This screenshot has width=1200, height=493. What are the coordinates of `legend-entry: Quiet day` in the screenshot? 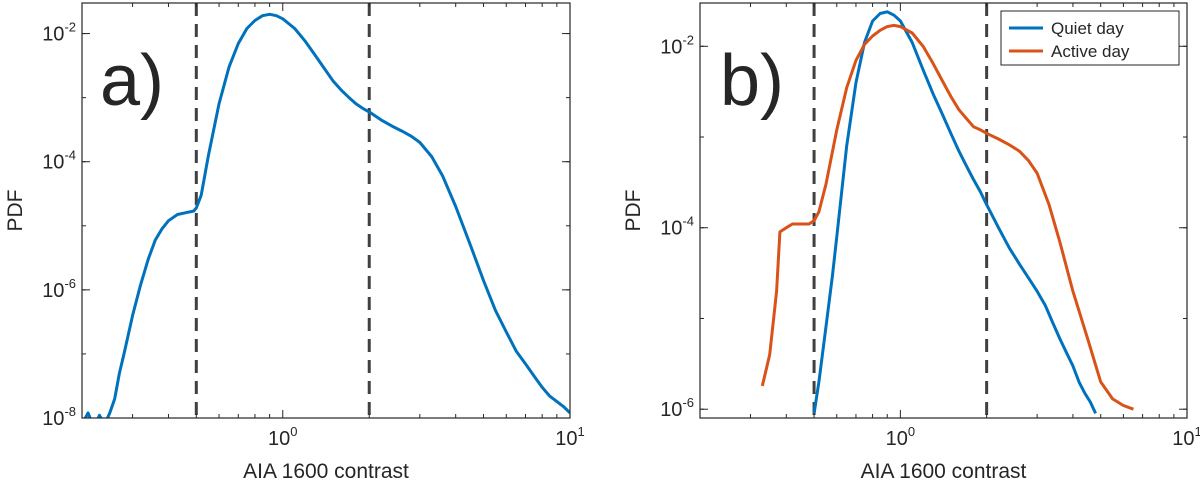 It's located at (1087, 28).